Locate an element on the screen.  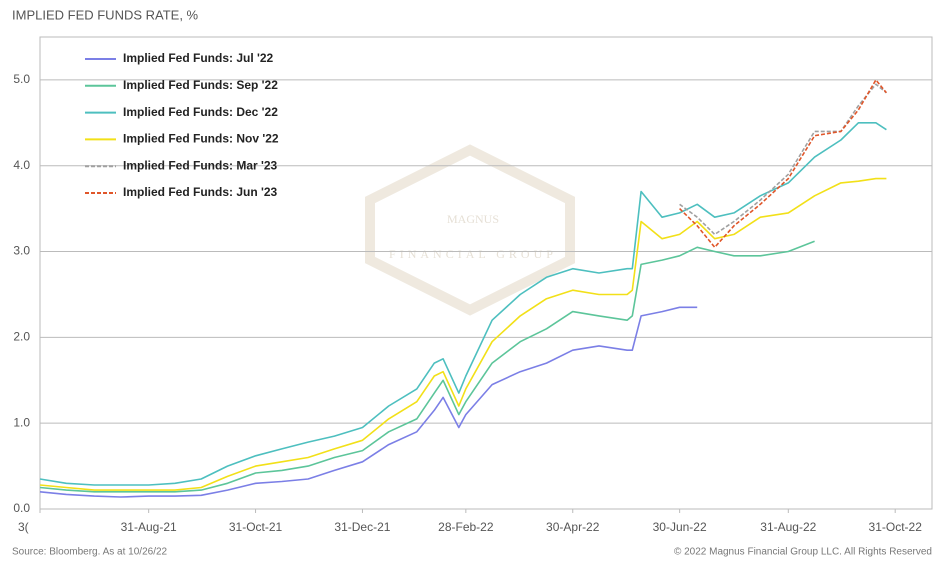
y-tick-label: 3.0 is located at coordinates (21, 251).